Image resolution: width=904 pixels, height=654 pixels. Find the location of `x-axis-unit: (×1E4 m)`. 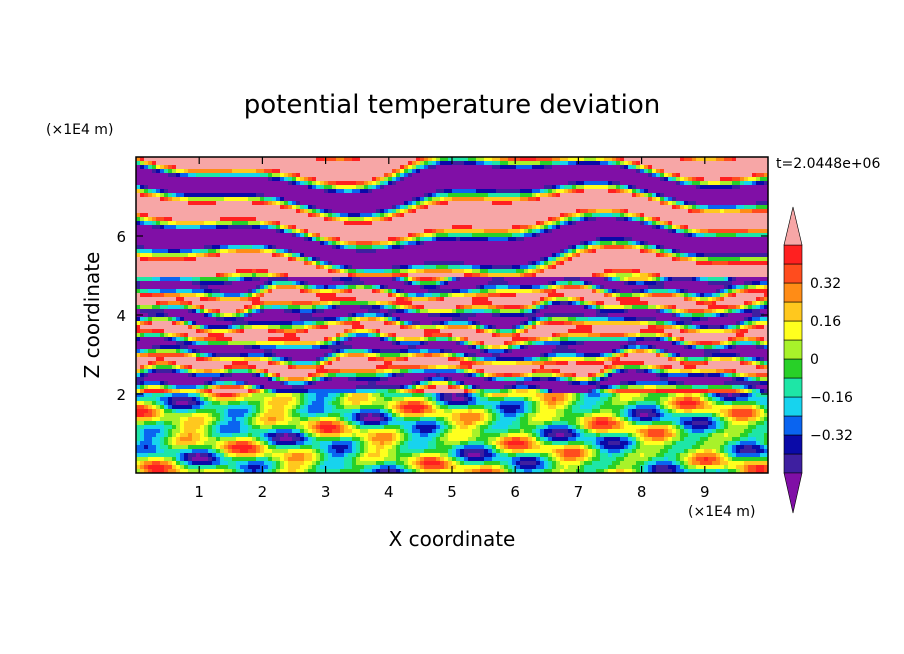

x-axis-unit: (×1E4 m) is located at coordinates (721, 512).